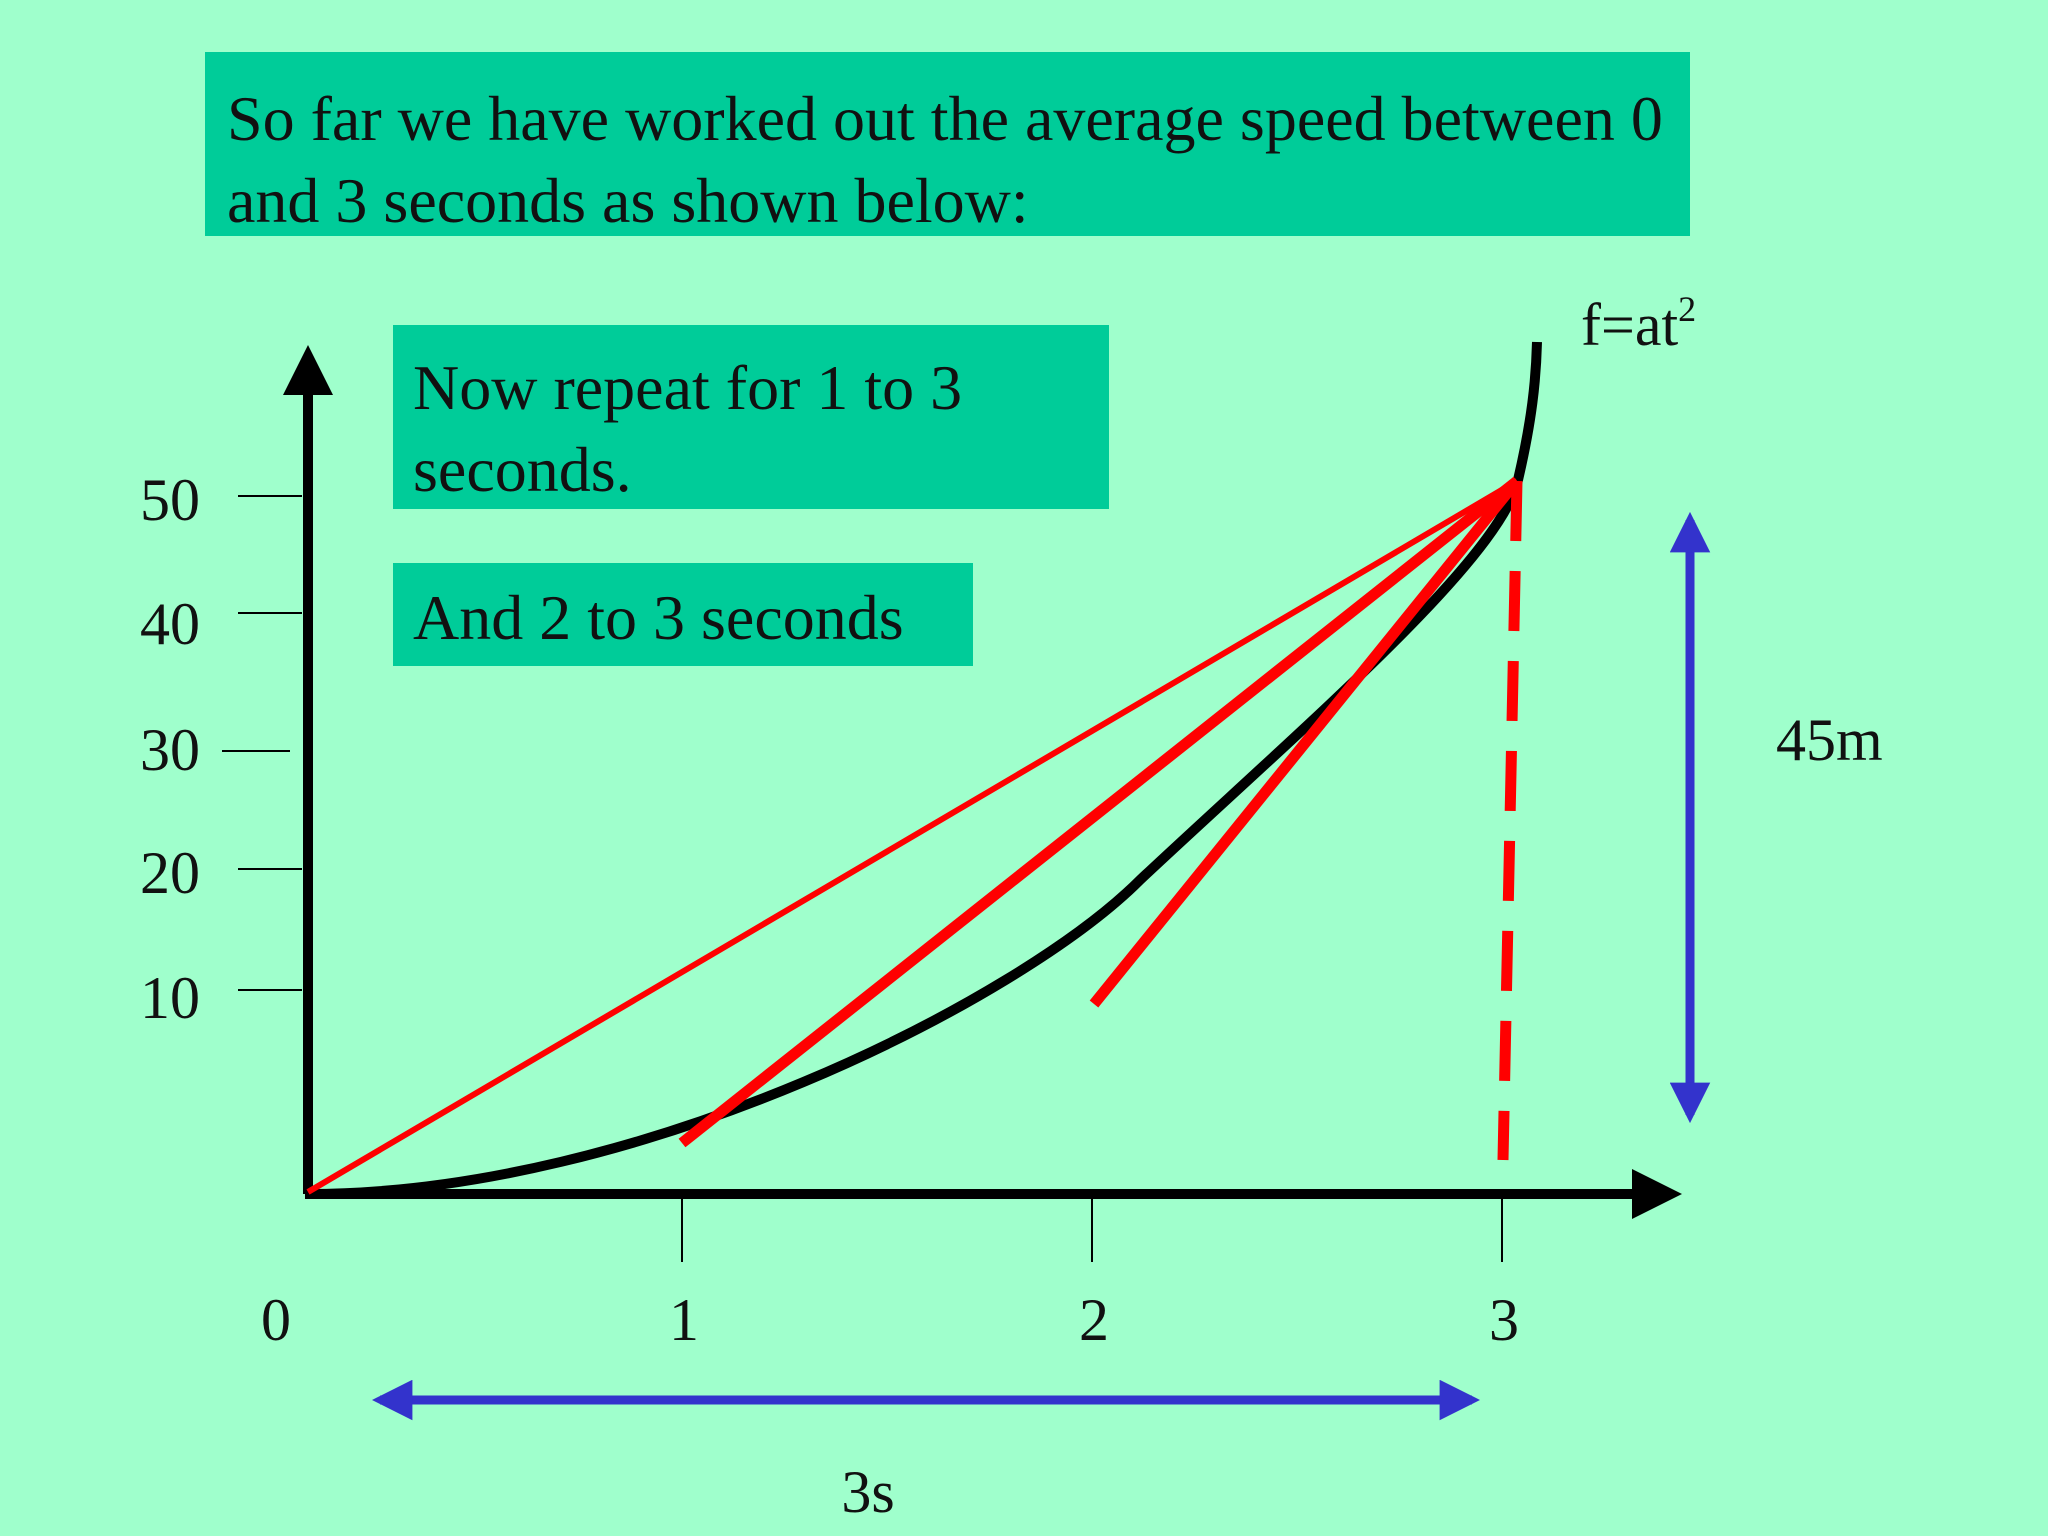 This screenshot has height=1536, width=2048. I want to click on y-tick-label: 20, so click(170, 873).